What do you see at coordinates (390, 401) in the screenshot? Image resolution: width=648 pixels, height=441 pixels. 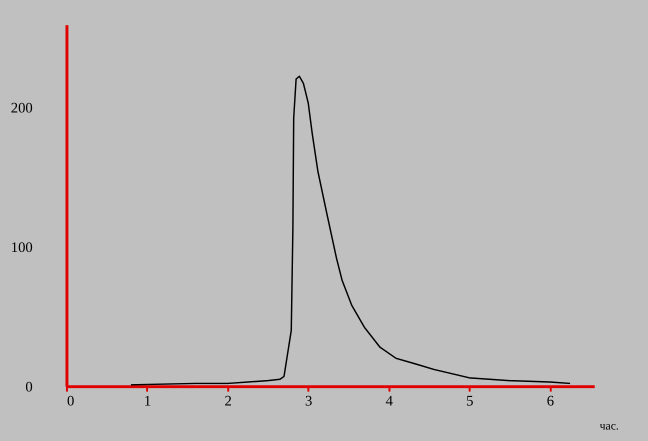 I see `x-tick-label: 4` at bounding box center [390, 401].